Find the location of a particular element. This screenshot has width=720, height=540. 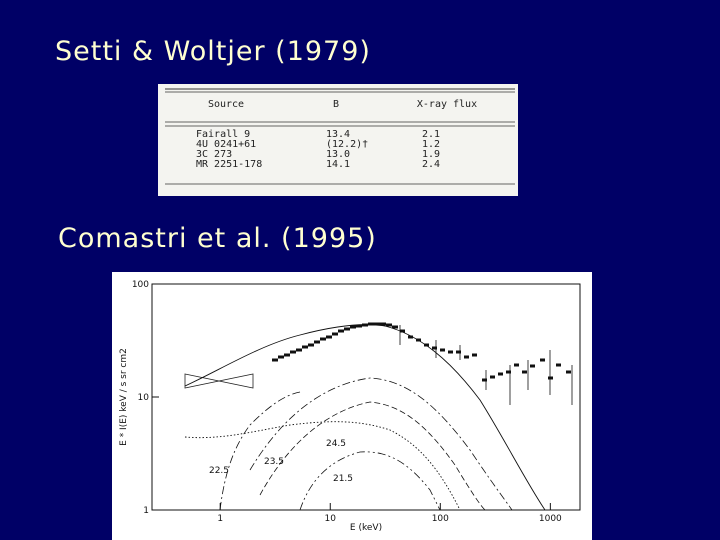

table-cell: Fairall 9 is located at coordinates (223, 134).